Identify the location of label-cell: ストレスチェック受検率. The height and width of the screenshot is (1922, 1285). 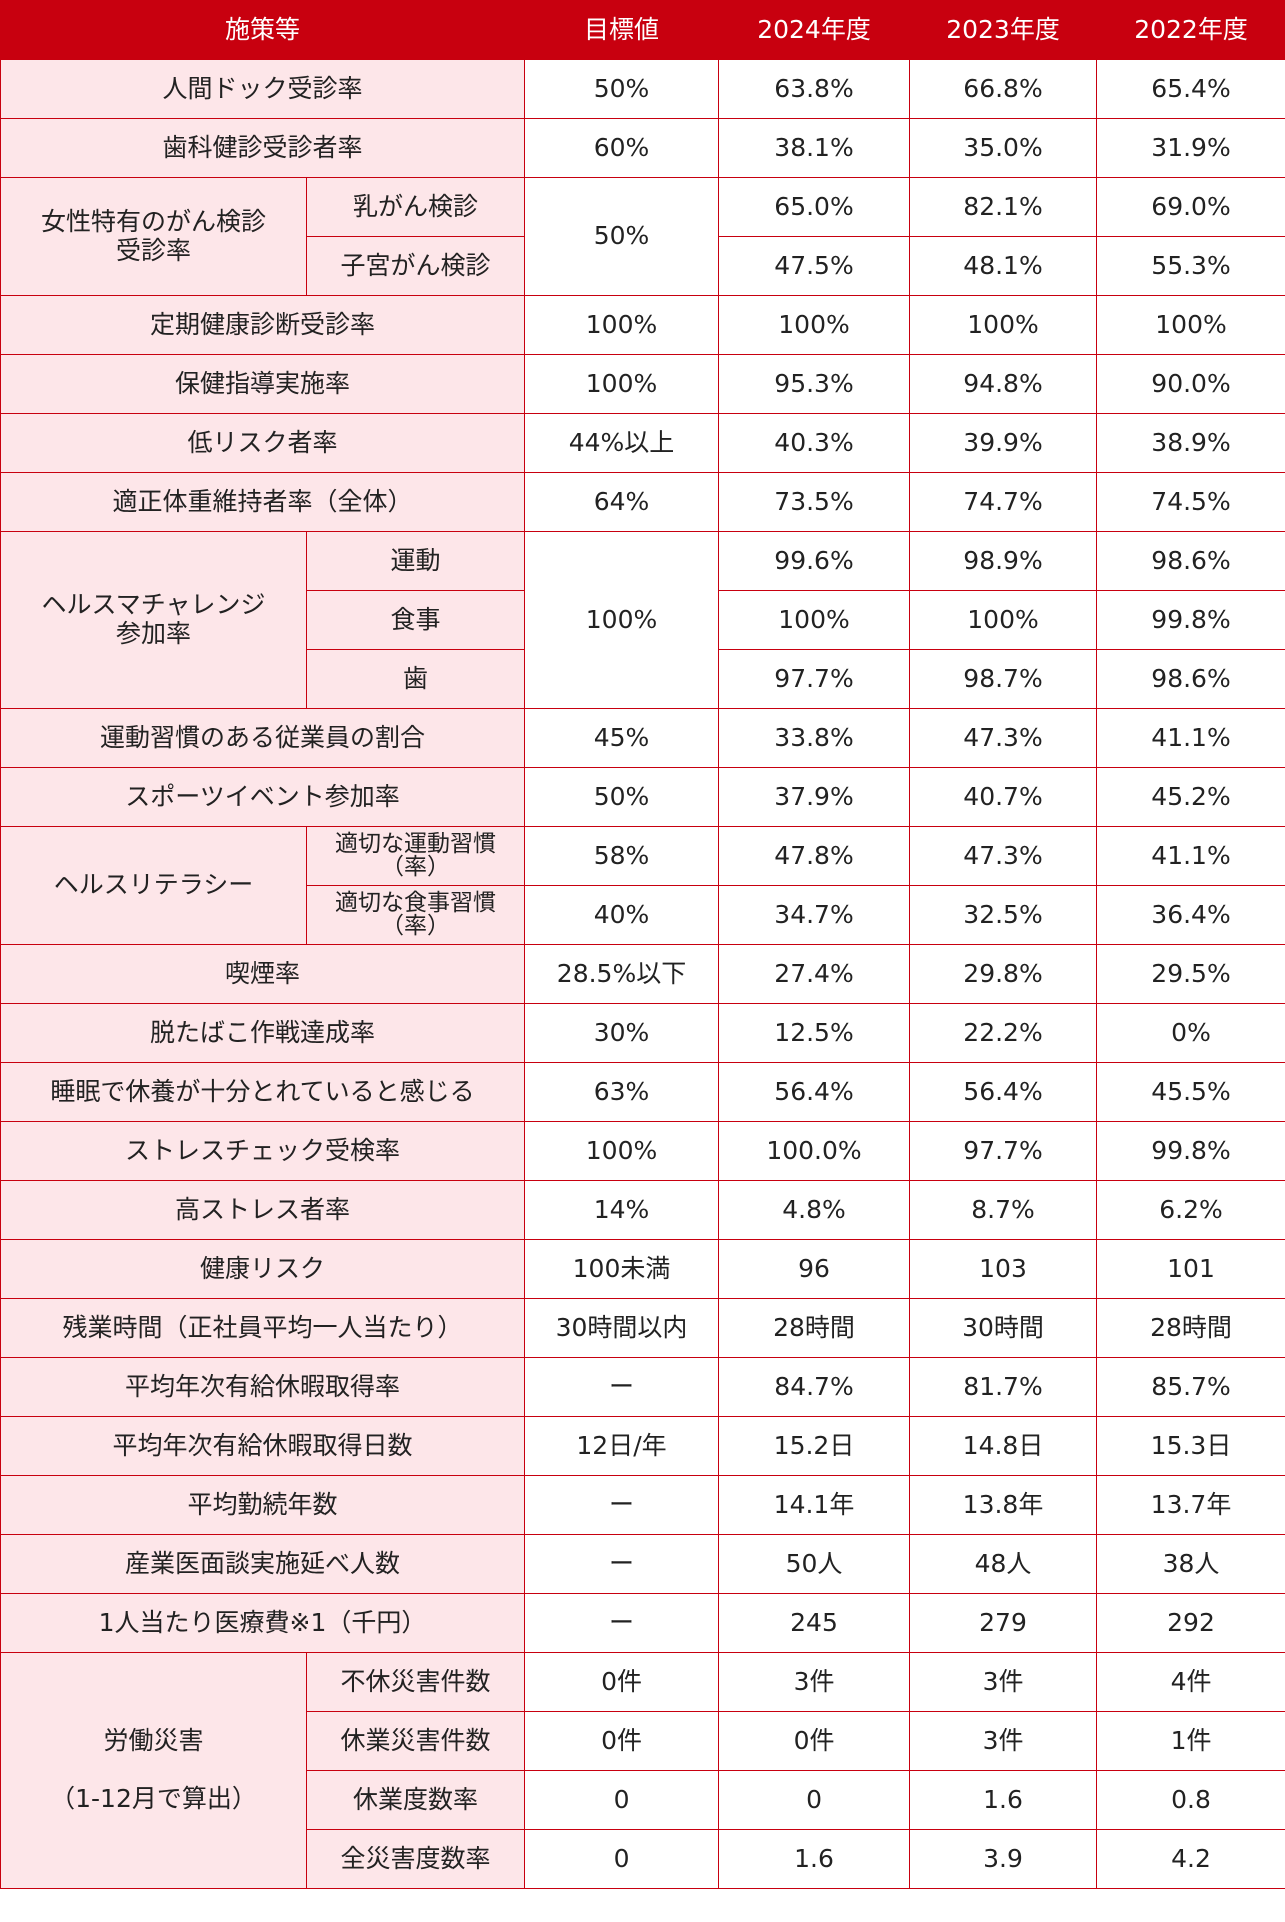
(263, 1151).